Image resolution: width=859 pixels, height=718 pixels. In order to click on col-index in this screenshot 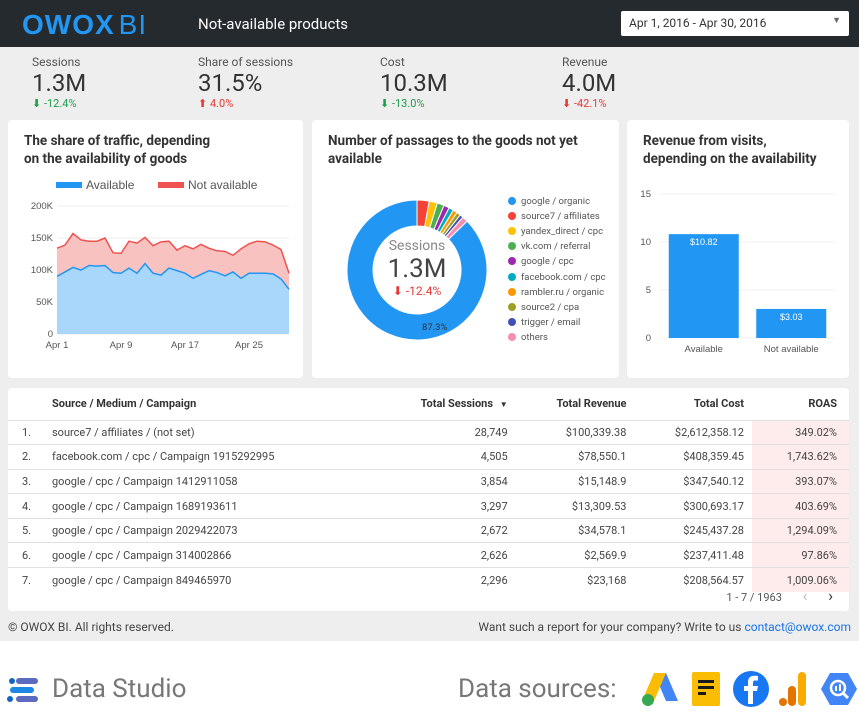, I will do `click(26, 404)`.